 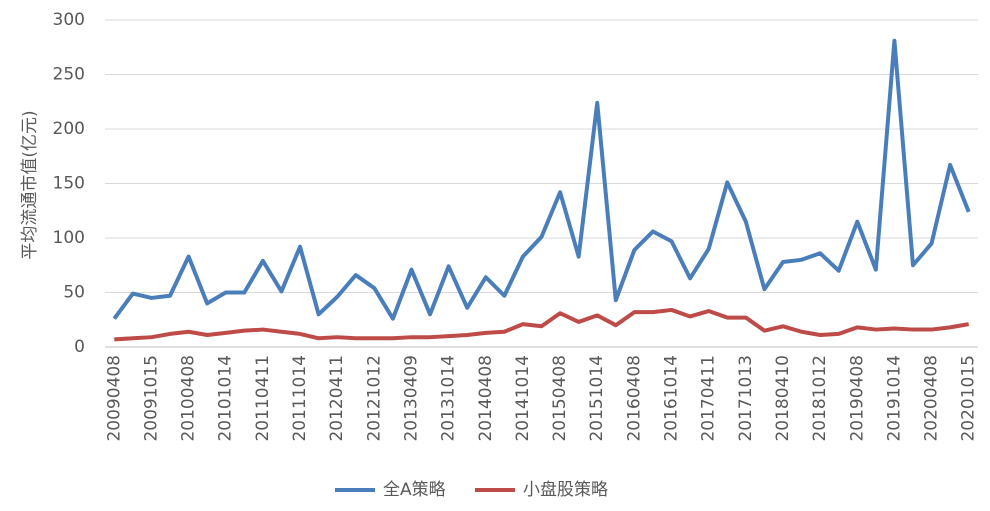 What do you see at coordinates (969, 398) in the screenshot?
I see `x-tick-label: 20201015` at bounding box center [969, 398].